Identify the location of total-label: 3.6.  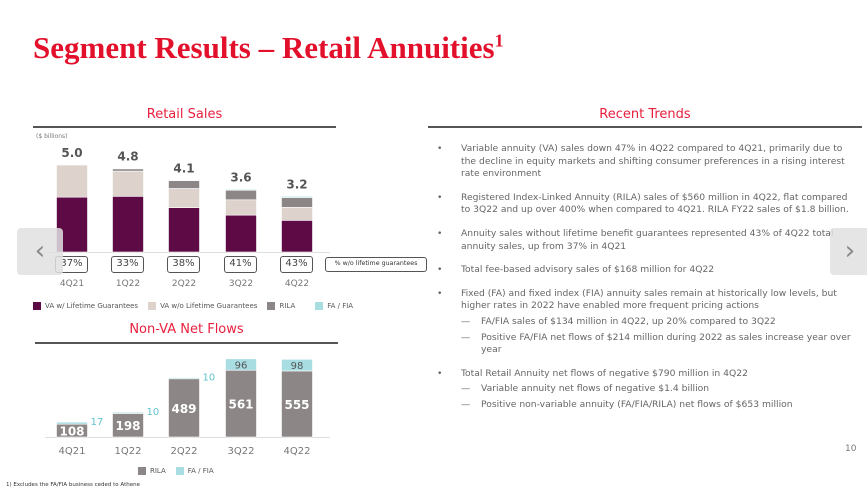
(240, 177).